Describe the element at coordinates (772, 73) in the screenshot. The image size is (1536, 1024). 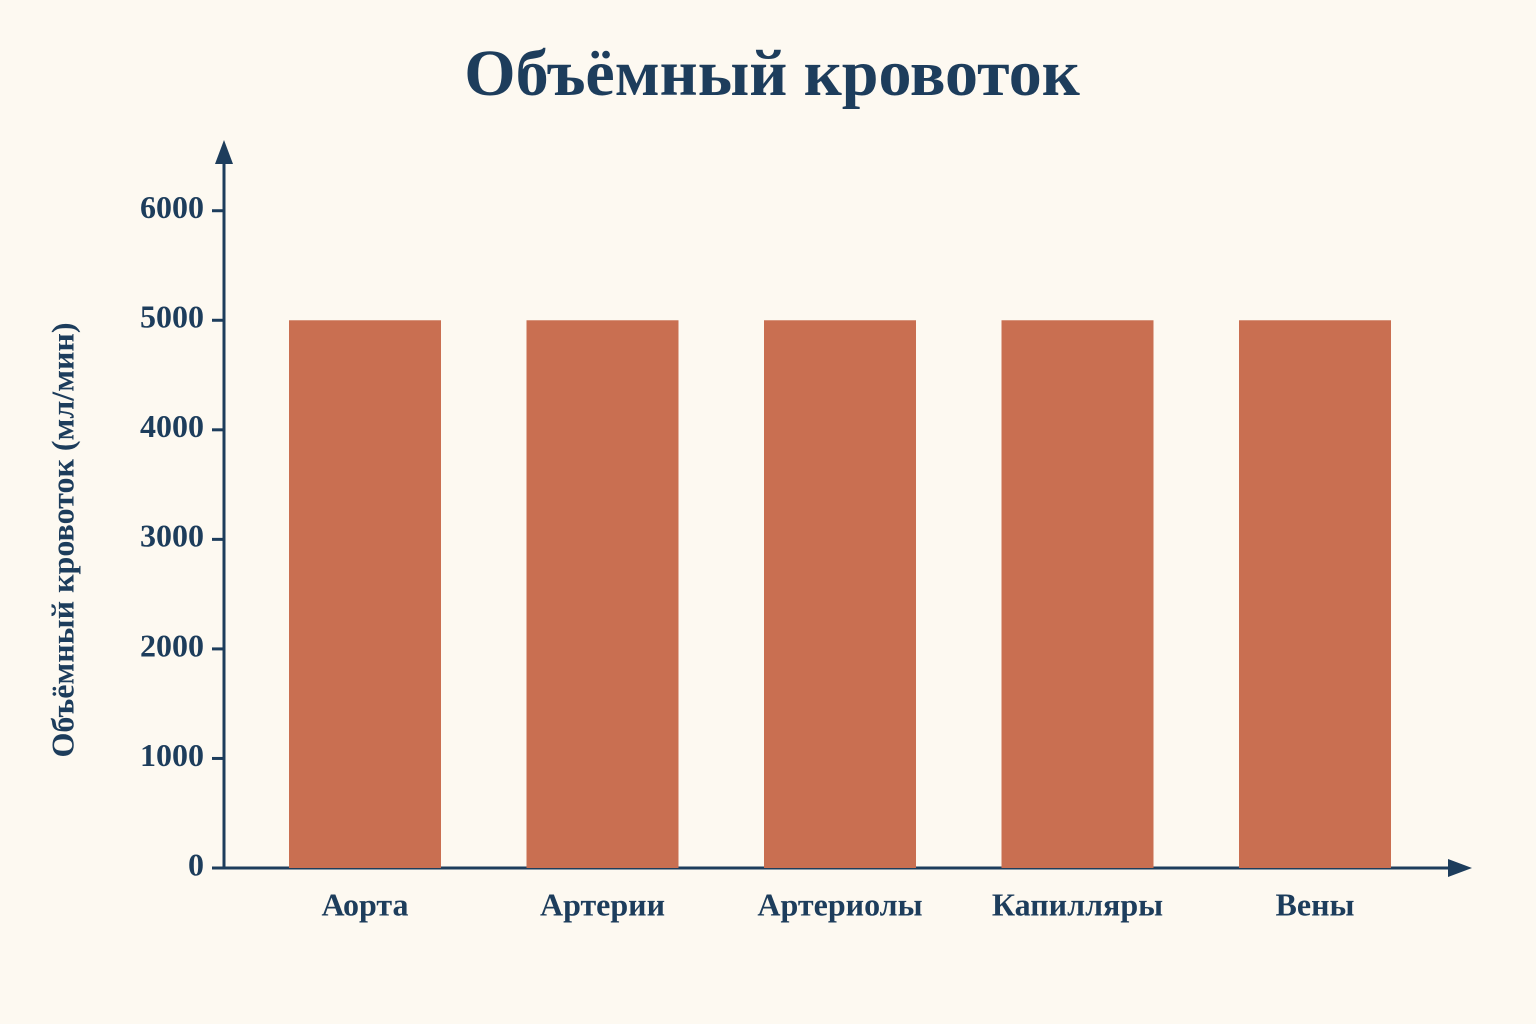
I see `chart-title: Объёмный кровоток` at that location.